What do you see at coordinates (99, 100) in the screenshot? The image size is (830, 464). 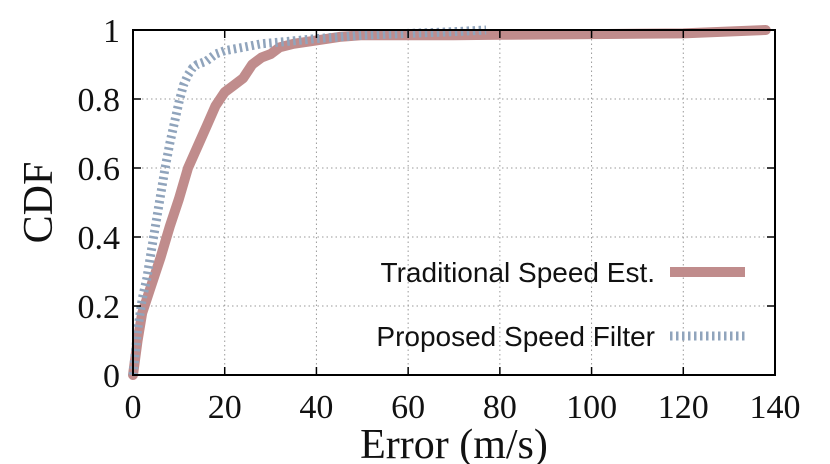 I see `y-tick-label: 0.8` at bounding box center [99, 100].